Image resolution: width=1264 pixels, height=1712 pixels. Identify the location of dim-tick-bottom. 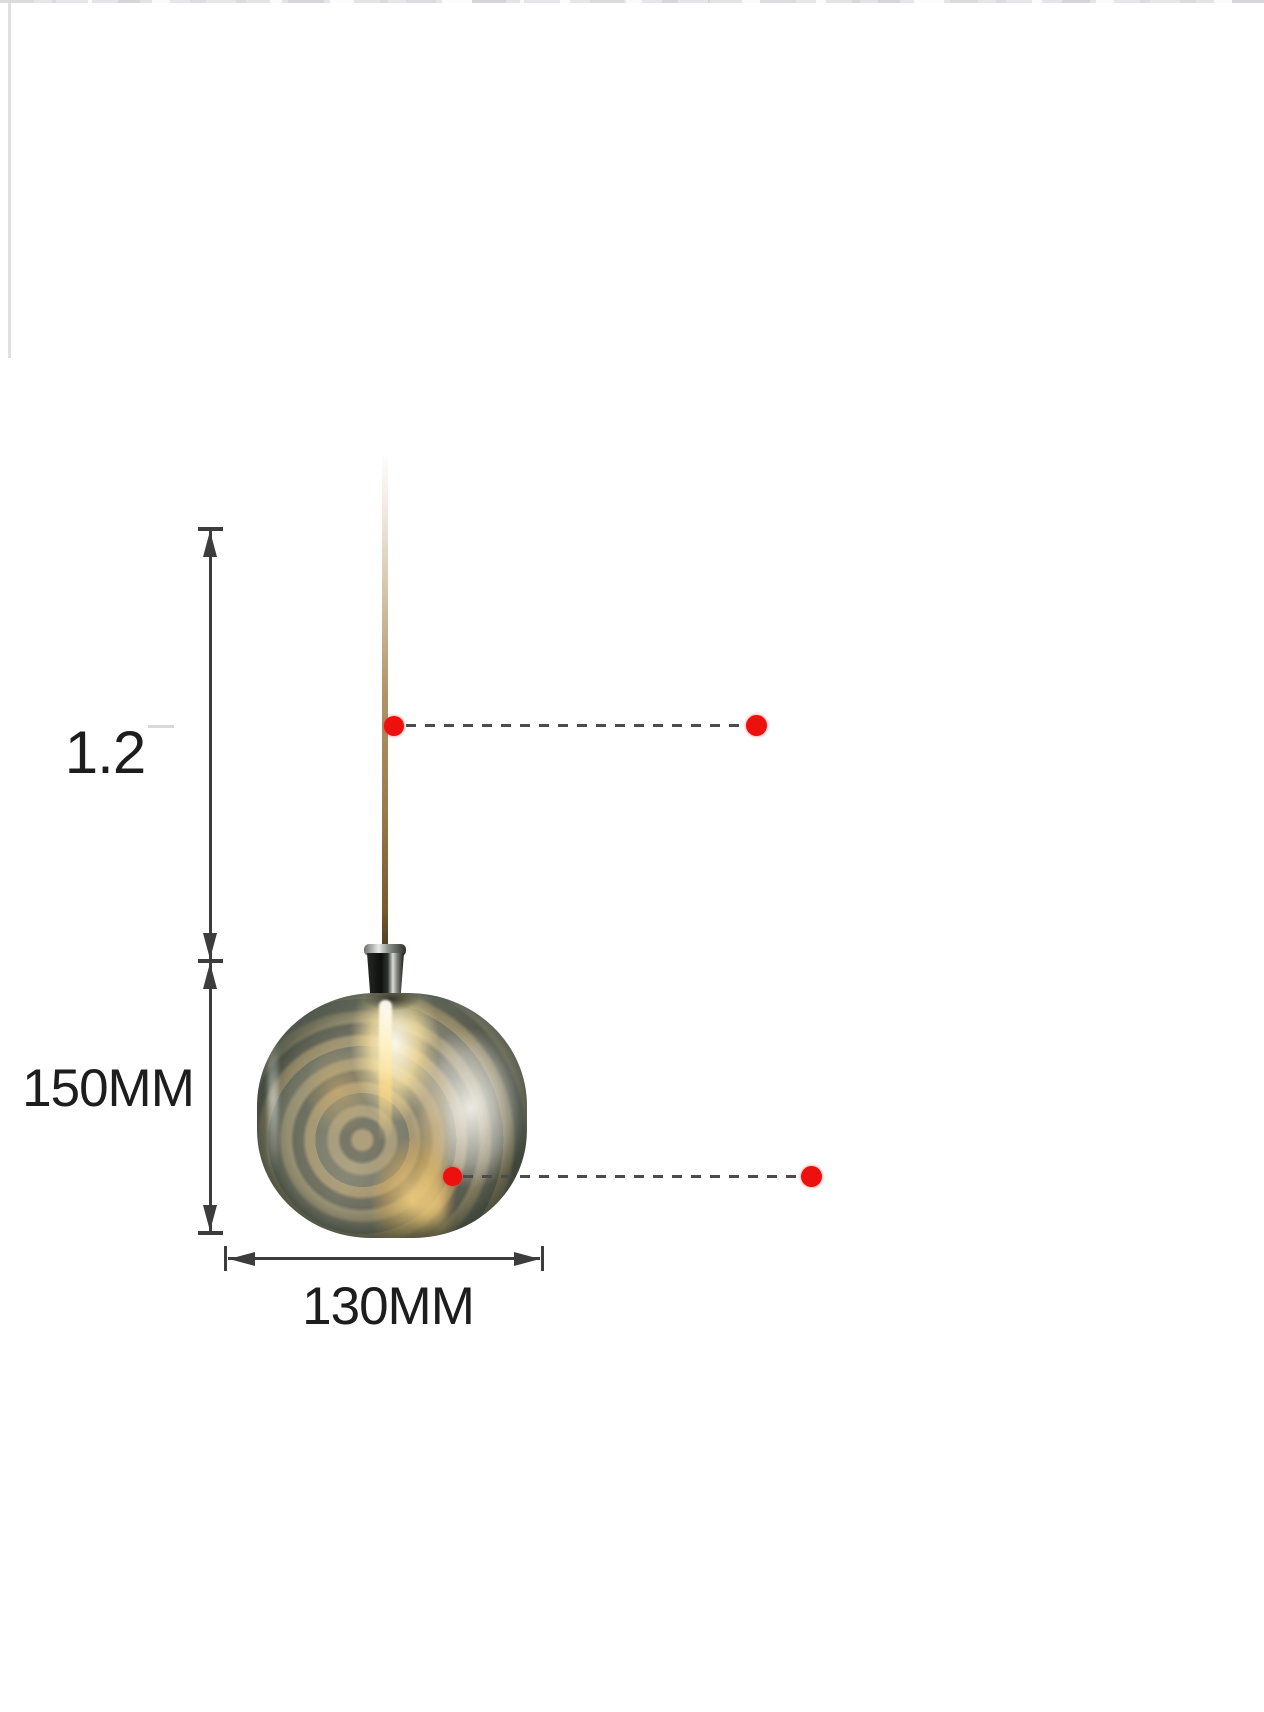
(210, 1233).